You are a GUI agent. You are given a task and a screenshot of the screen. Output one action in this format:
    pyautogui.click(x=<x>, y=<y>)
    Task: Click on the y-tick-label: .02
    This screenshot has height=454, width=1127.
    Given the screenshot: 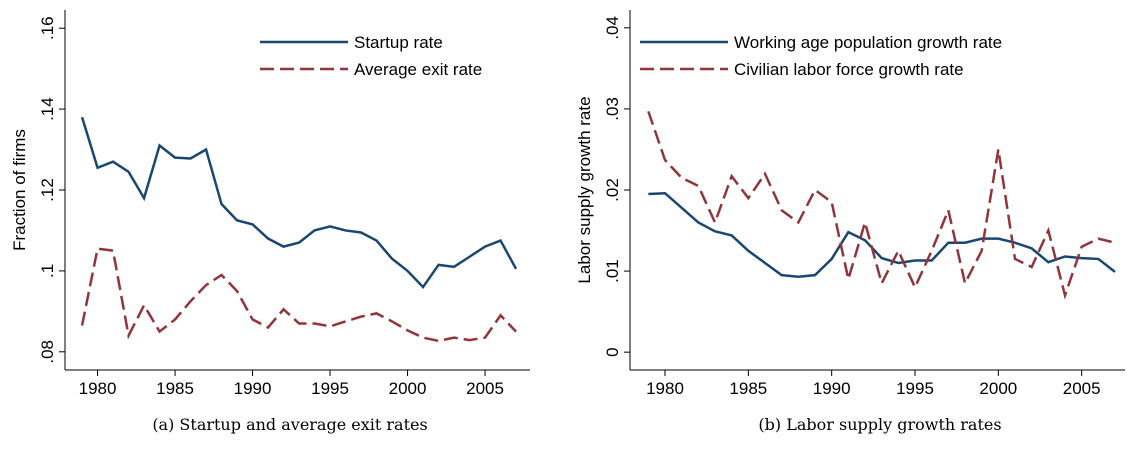 What is the action you would take?
    pyautogui.click(x=612, y=190)
    